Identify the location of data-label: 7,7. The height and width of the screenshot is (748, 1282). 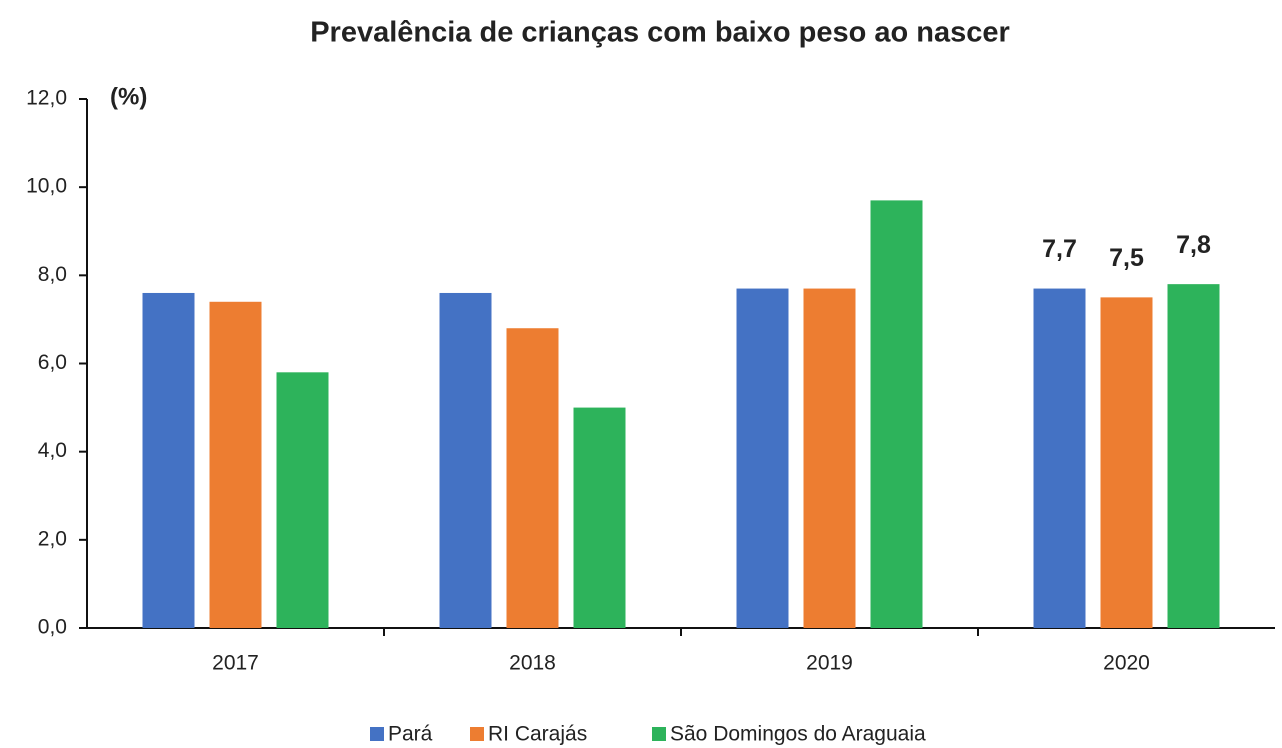
(1059, 249).